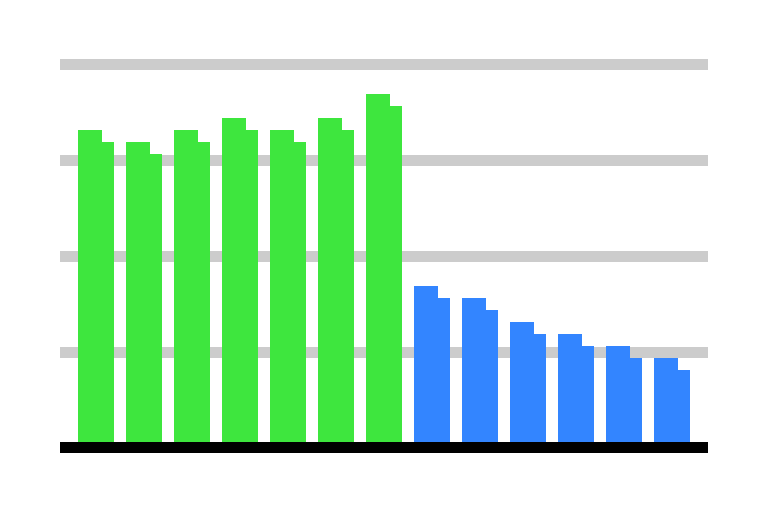 This screenshot has width=768, height=512. What do you see at coordinates (384, 64) in the screenshot?
I see `grid-line` at bounding box center [384, 64].